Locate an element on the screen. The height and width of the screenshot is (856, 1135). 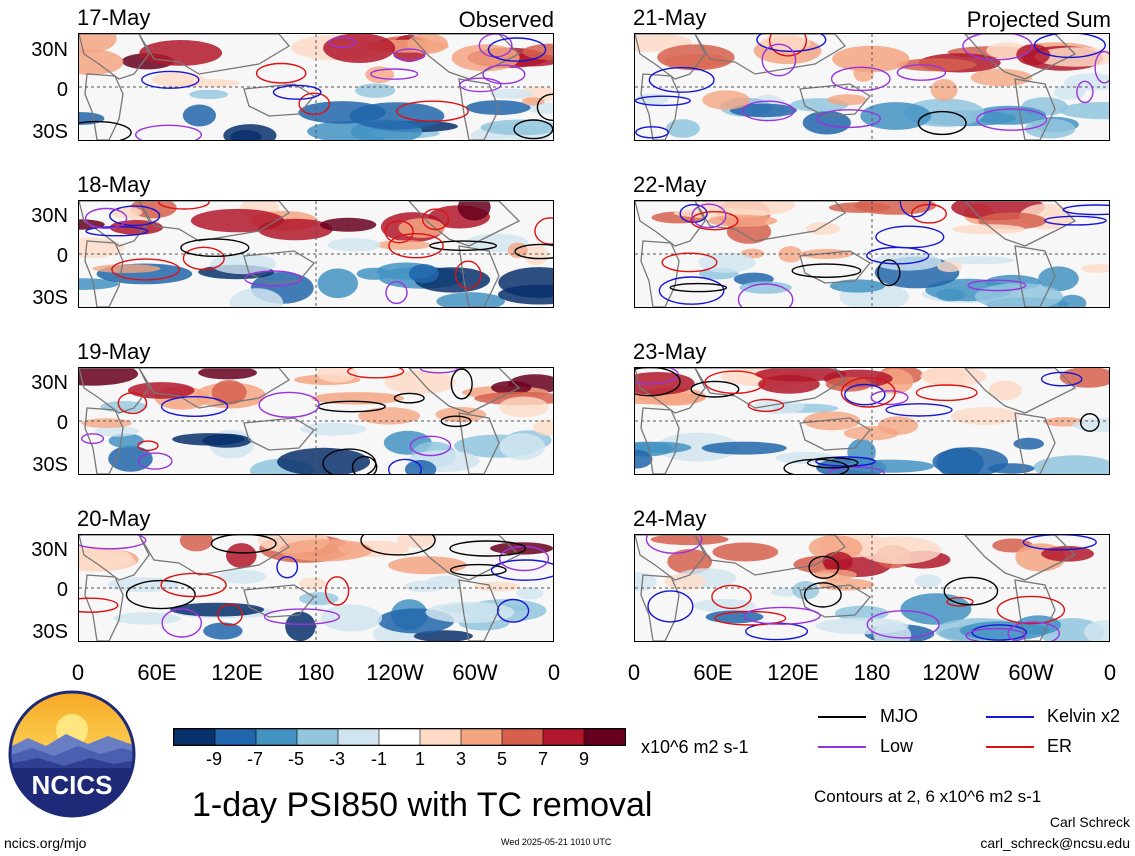
panel-date-19-may: 19-May is located at coordinates (114, 351).